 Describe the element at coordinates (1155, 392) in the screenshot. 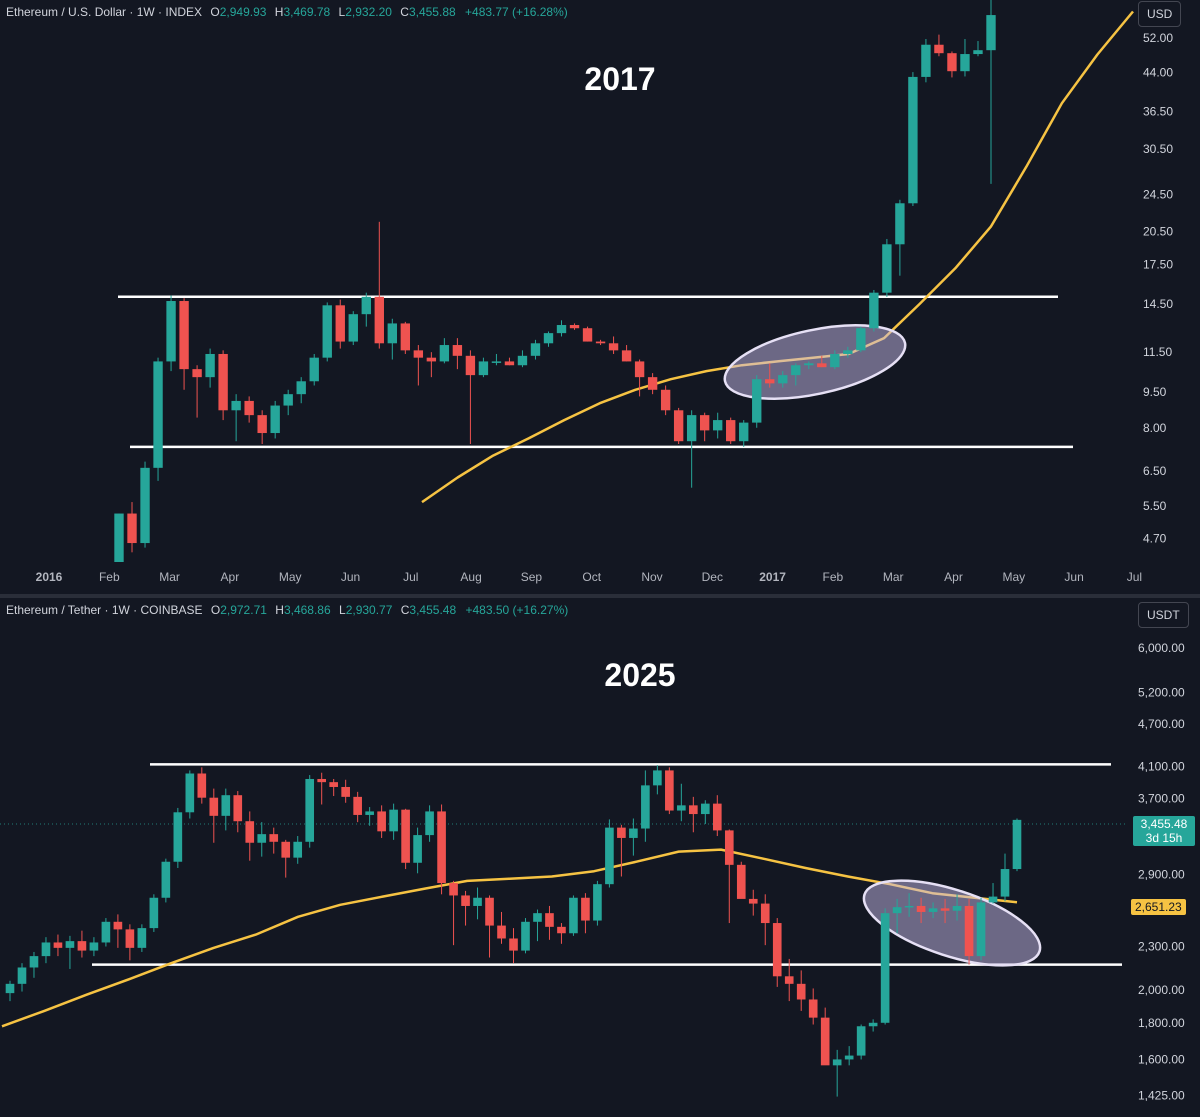

I see `y-tick-label: 9.50` at that location.